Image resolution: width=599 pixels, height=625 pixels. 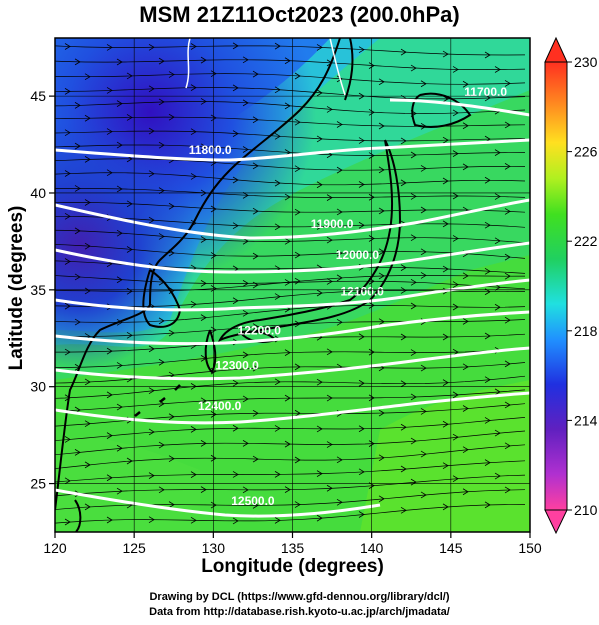 I want to click on contour-label: 12200.0, so click(x=260, y=330).